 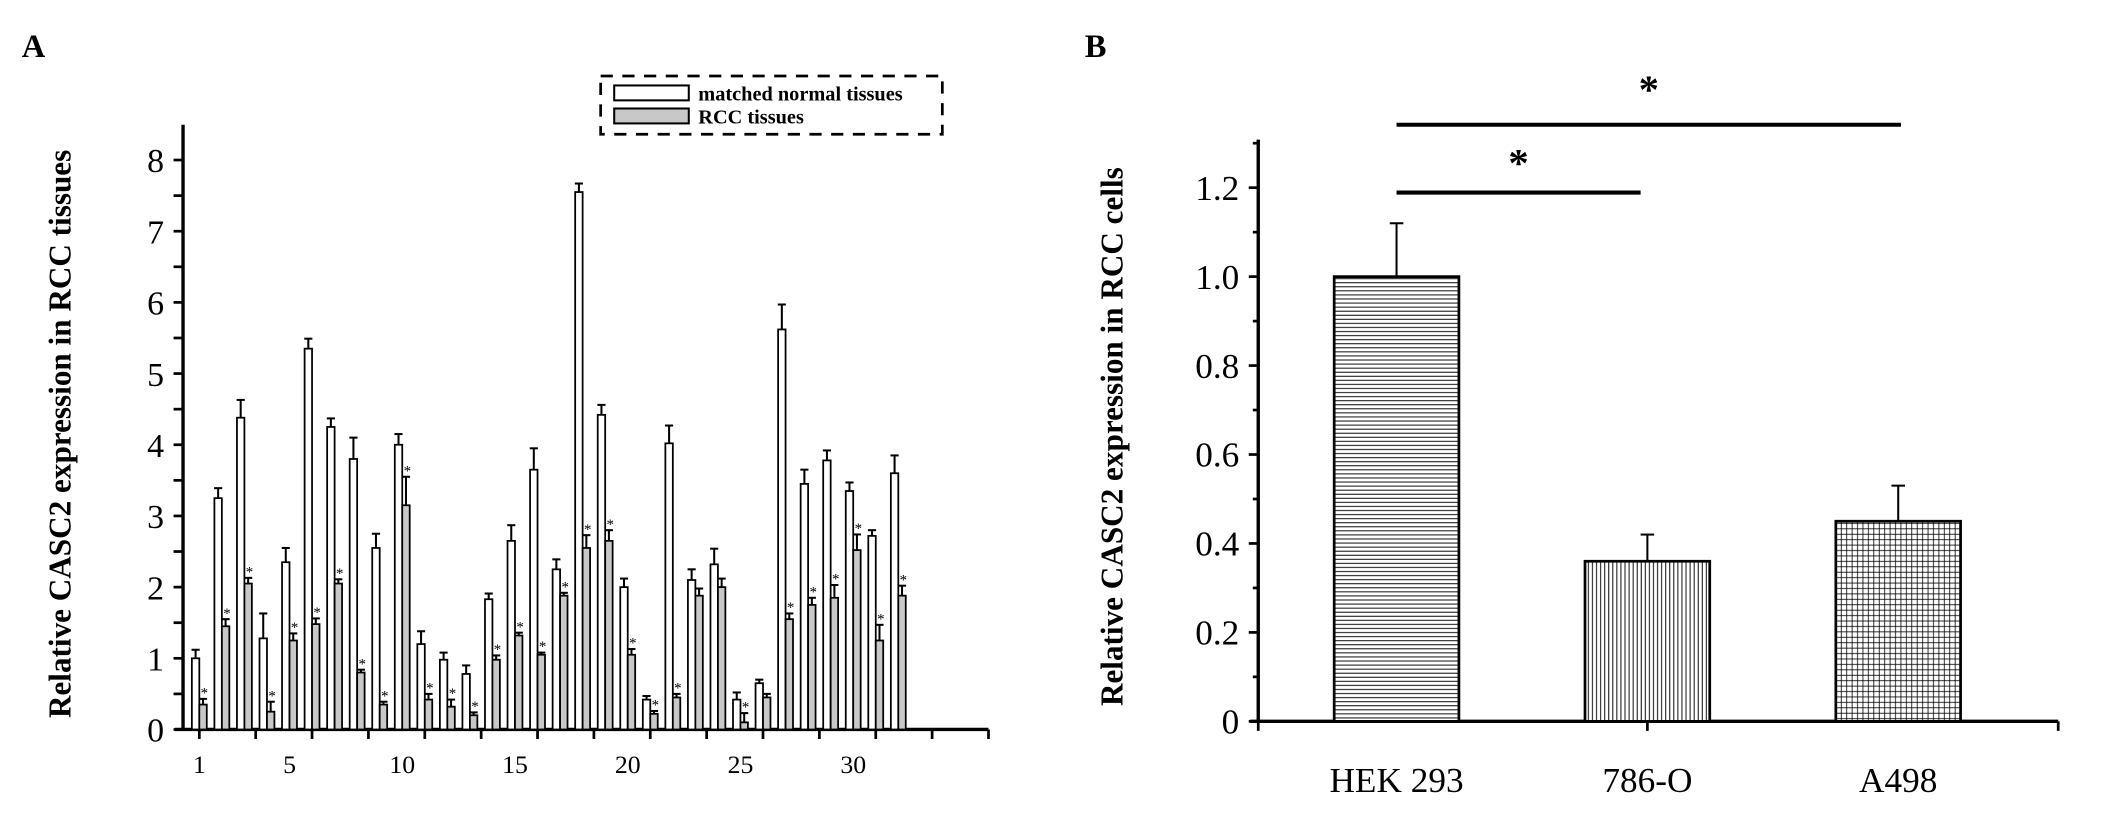 I want to click on significance-marker-7: *, so click(x=339, y=574).